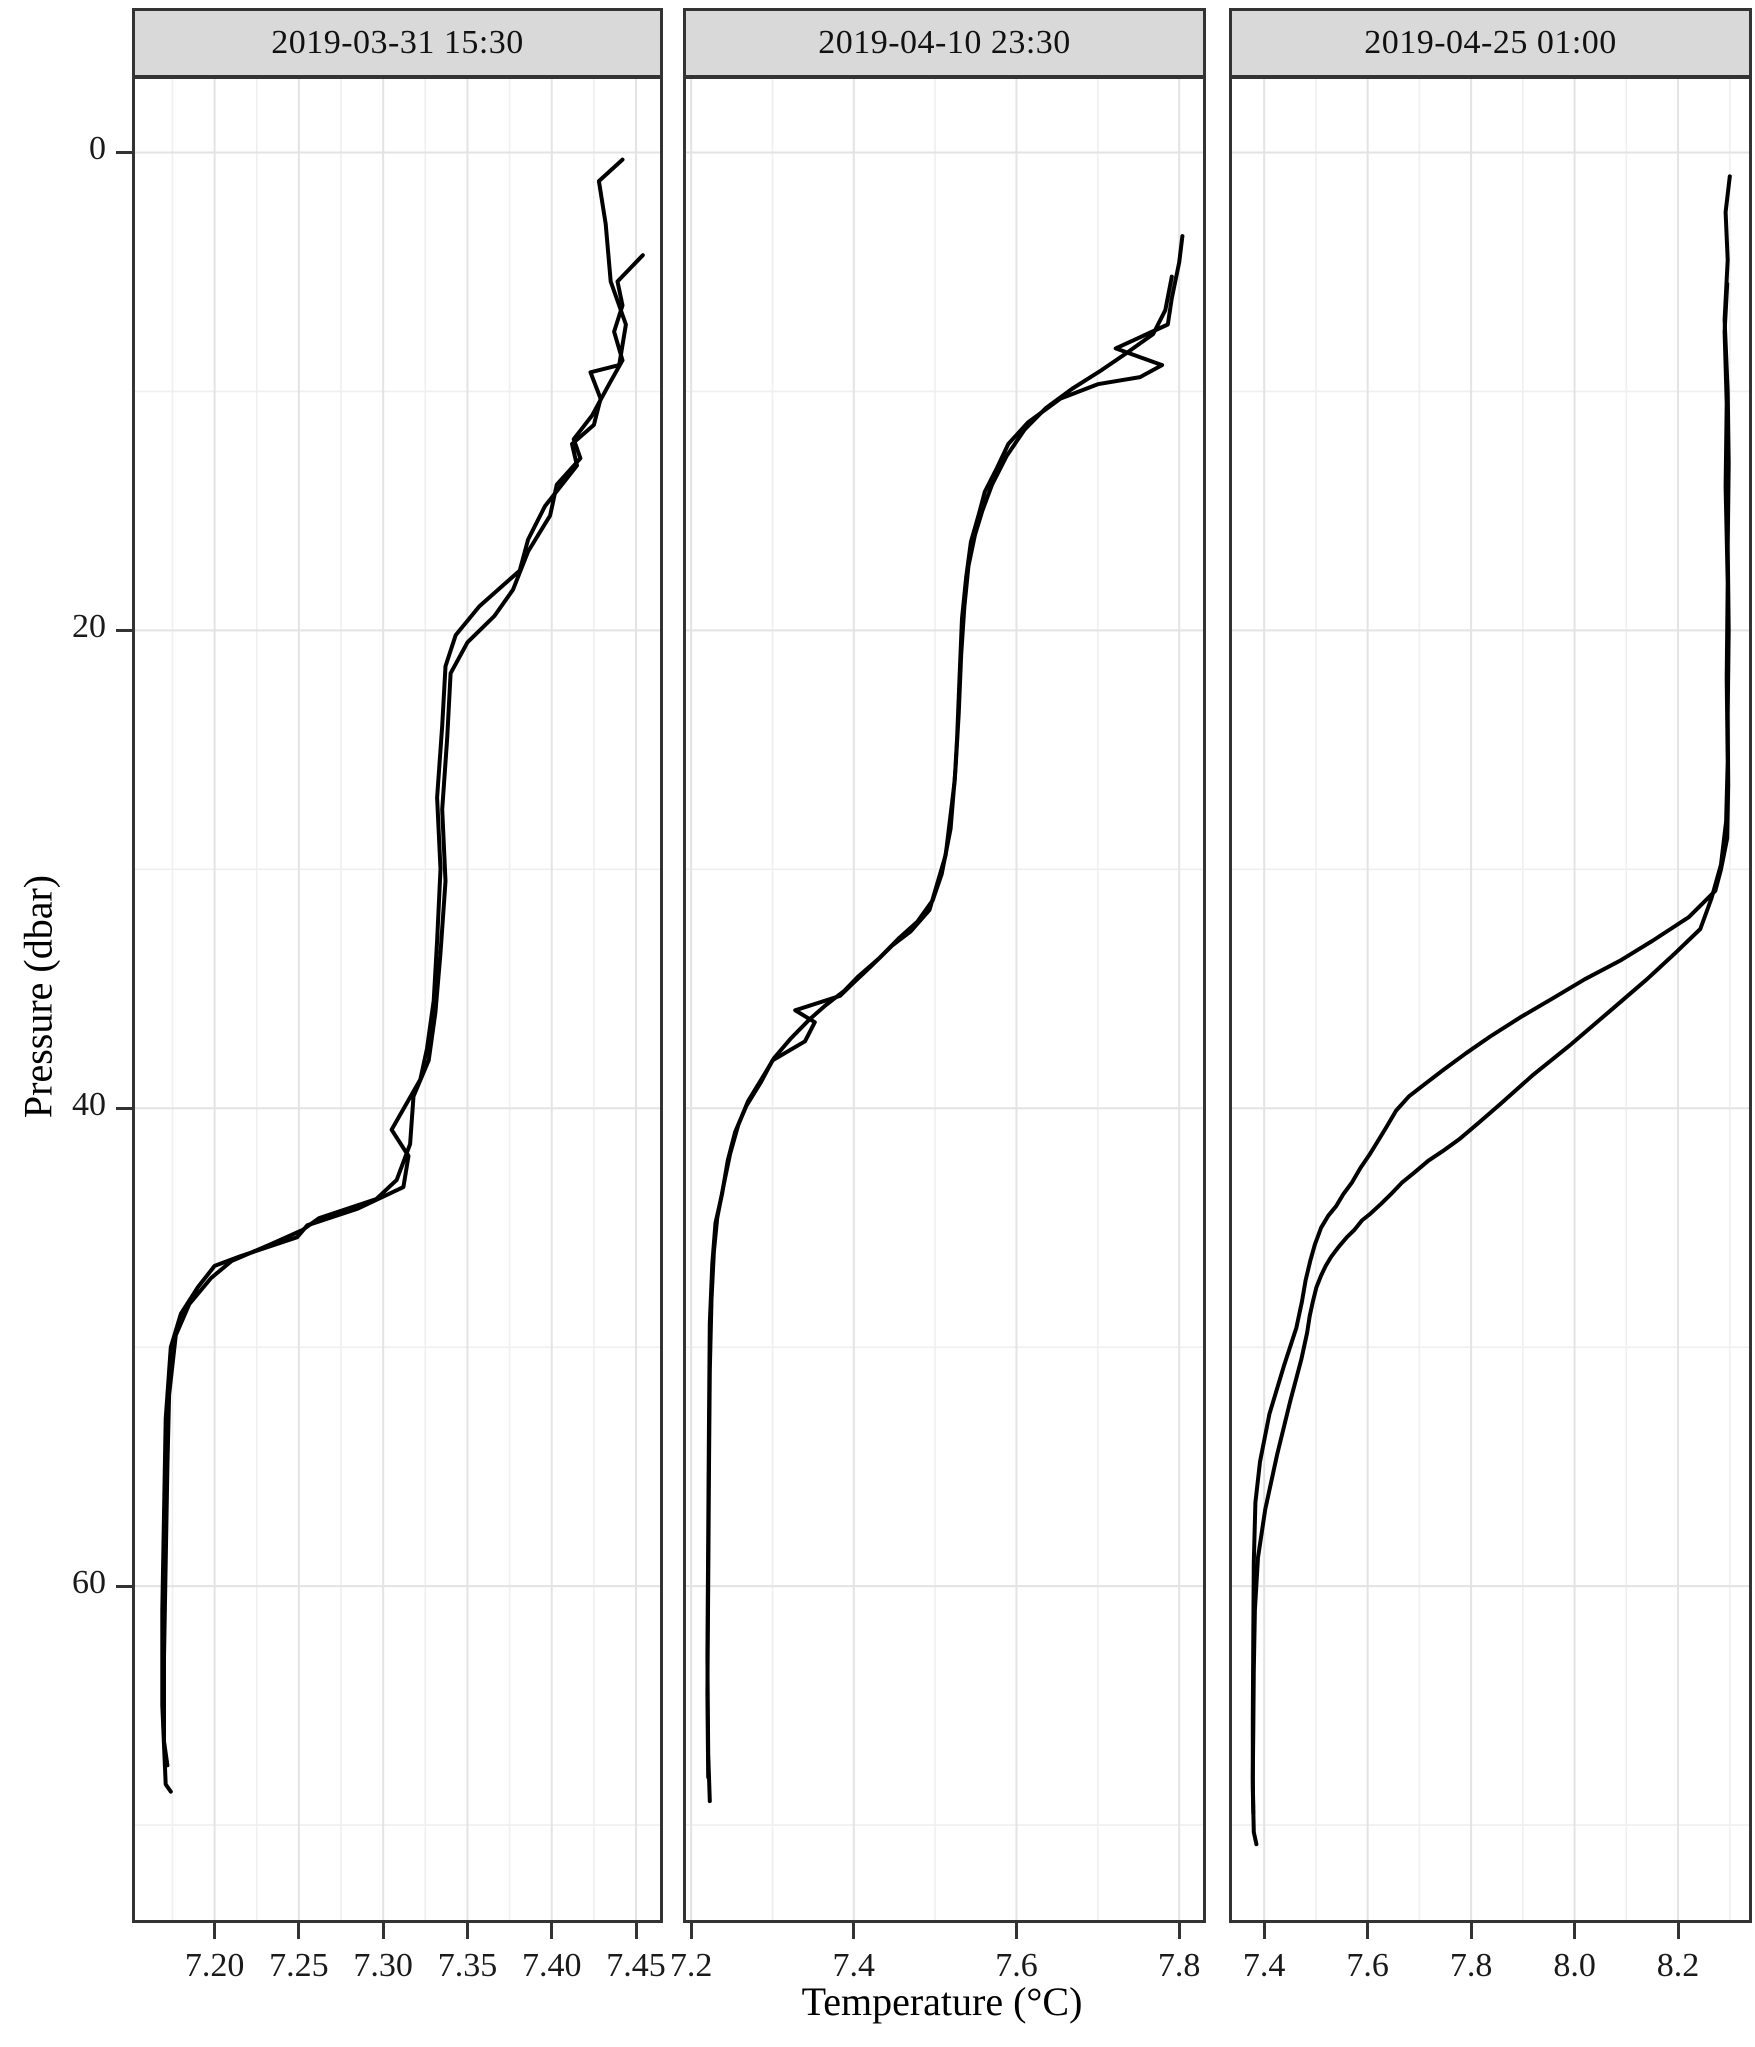  I want to click on facet-strip: 2019-04-10 23:30, so click(944, 43).